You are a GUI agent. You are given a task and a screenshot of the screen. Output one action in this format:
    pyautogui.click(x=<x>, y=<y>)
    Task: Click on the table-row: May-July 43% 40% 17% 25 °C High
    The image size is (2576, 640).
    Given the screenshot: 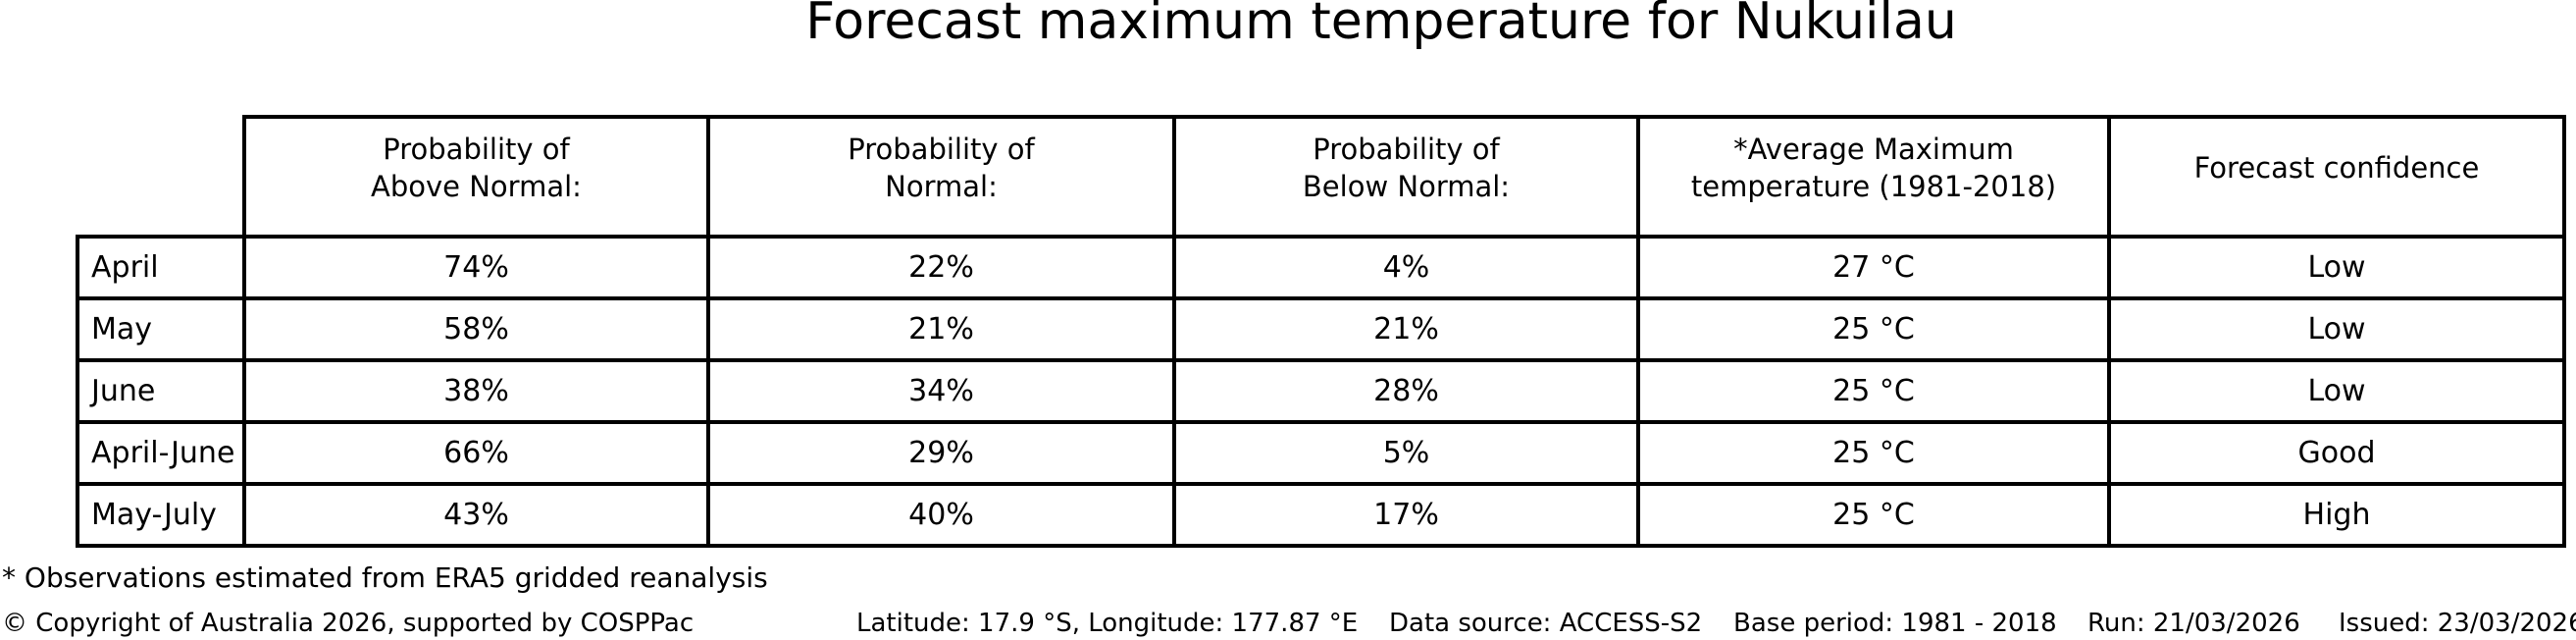 What is the action you would take?
    pyautogui.click(x=1321, y=515)
    